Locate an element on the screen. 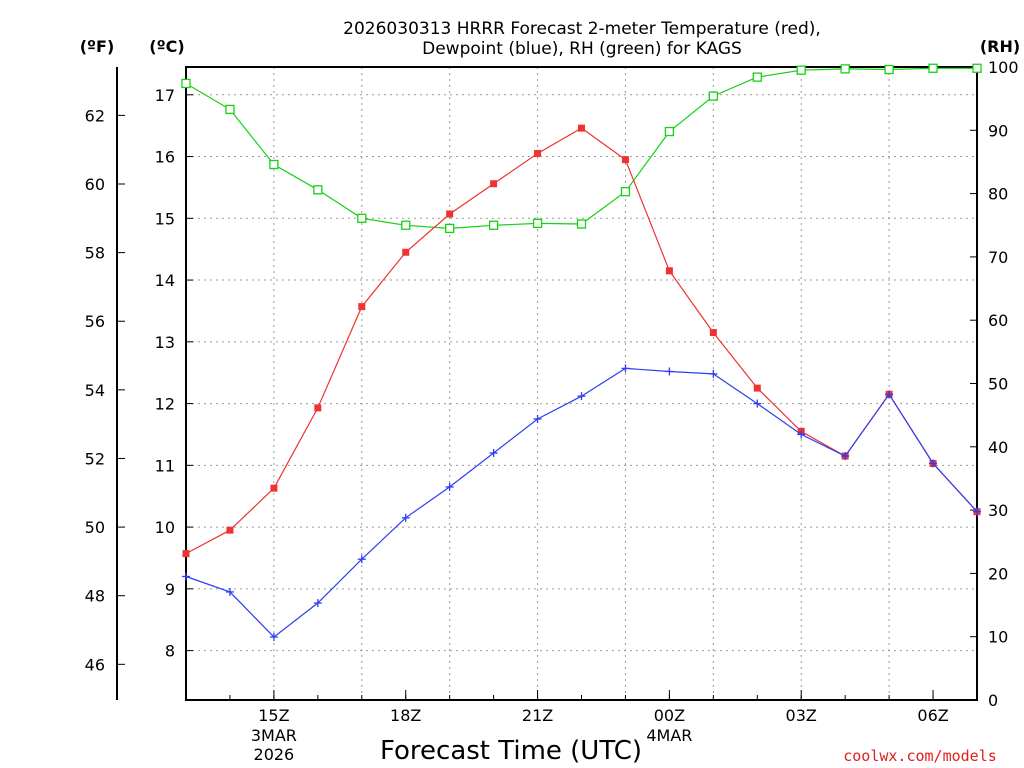 The width and height of the screenshot is (1024, 768). x-tick-label: 06Z is located at coordinates (932, 715).